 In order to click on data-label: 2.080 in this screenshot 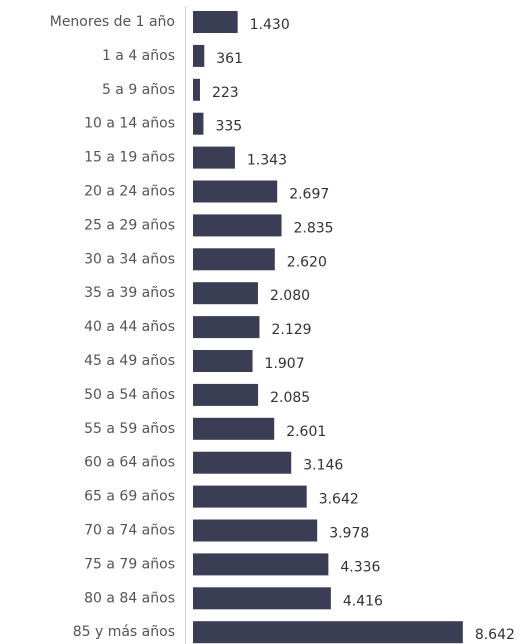, I will do `click(290, 296)`.